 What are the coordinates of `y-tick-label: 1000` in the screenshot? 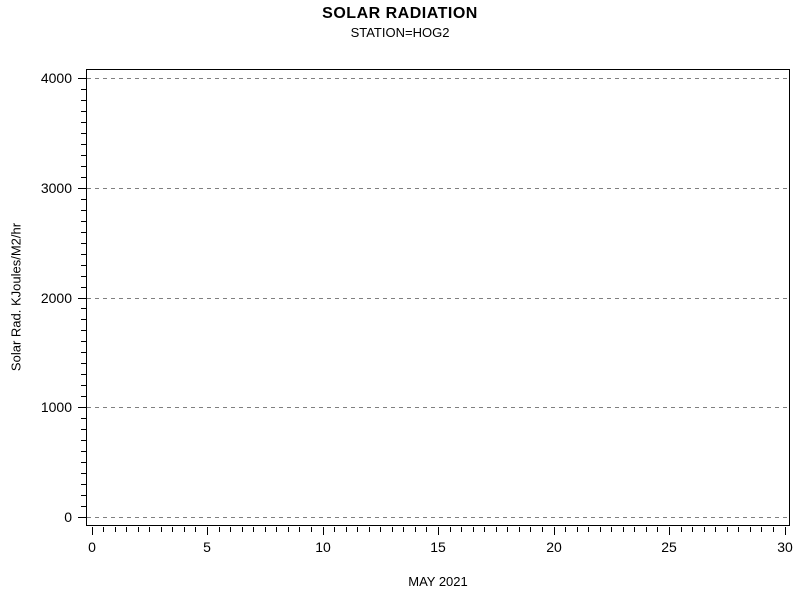 It's located at (56, 407).